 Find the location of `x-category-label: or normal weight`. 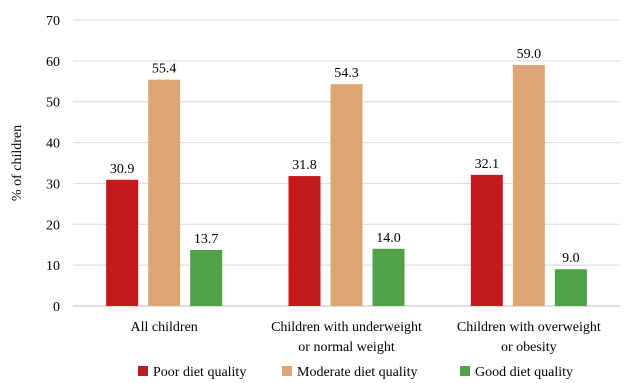

x-category-label: or normal weight is located at coordinates (346, 347).